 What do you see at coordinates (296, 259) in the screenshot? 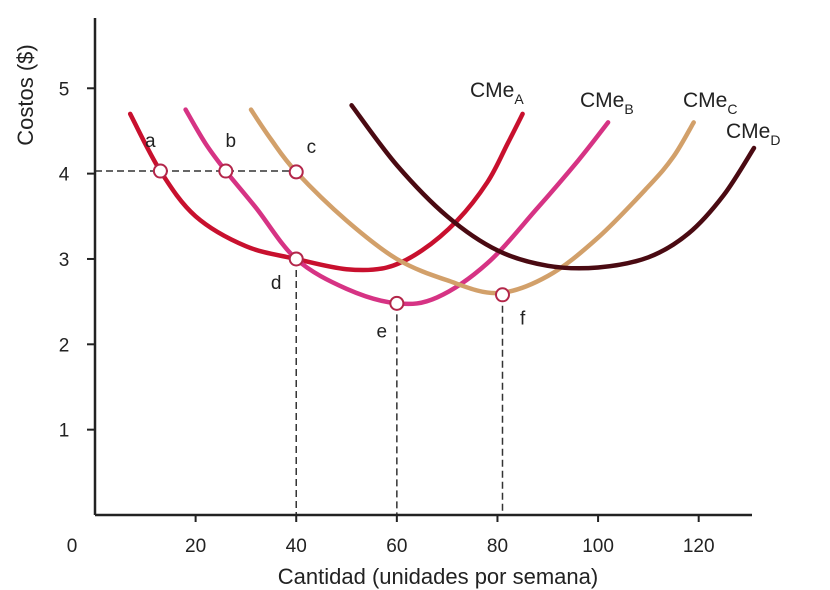
I see `point-marker-d` at bounding box center [296, 259].